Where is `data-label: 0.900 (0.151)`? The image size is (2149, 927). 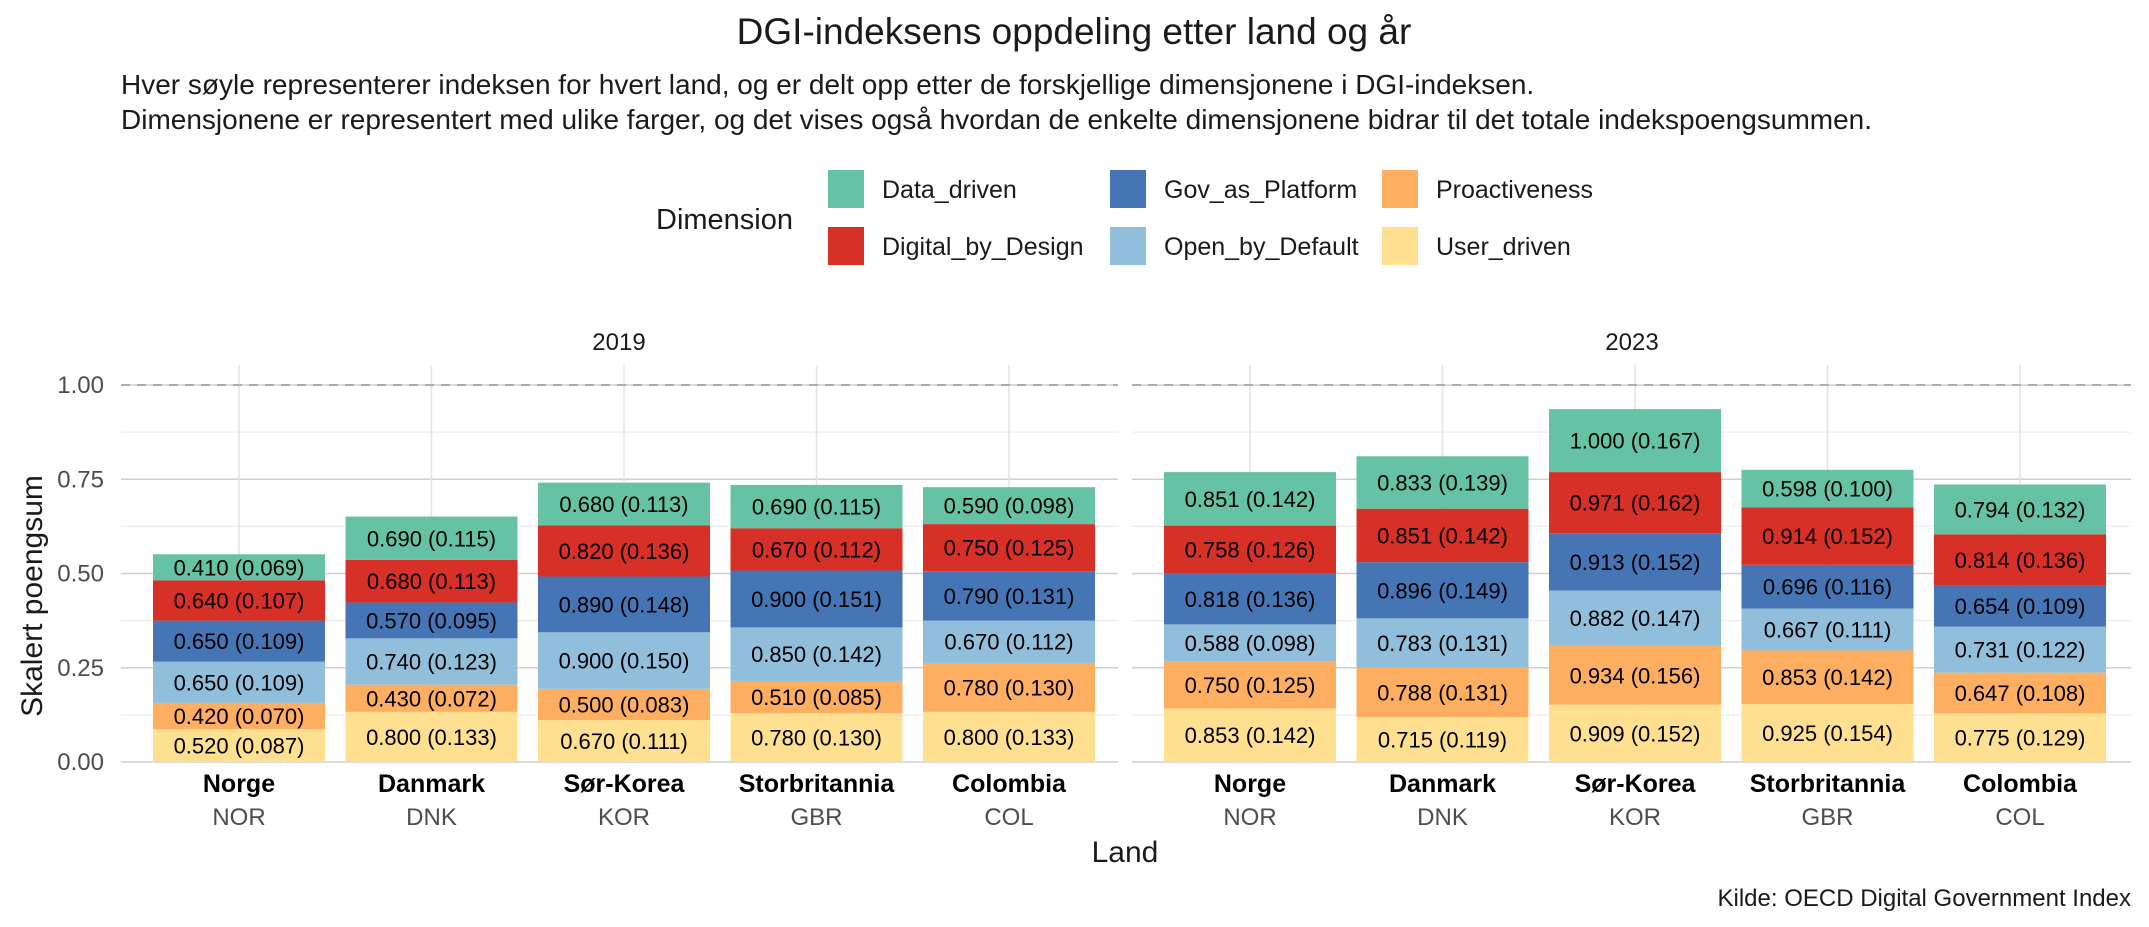 data-label: 0.900 (0.151) is located at coordinates (816, 599).